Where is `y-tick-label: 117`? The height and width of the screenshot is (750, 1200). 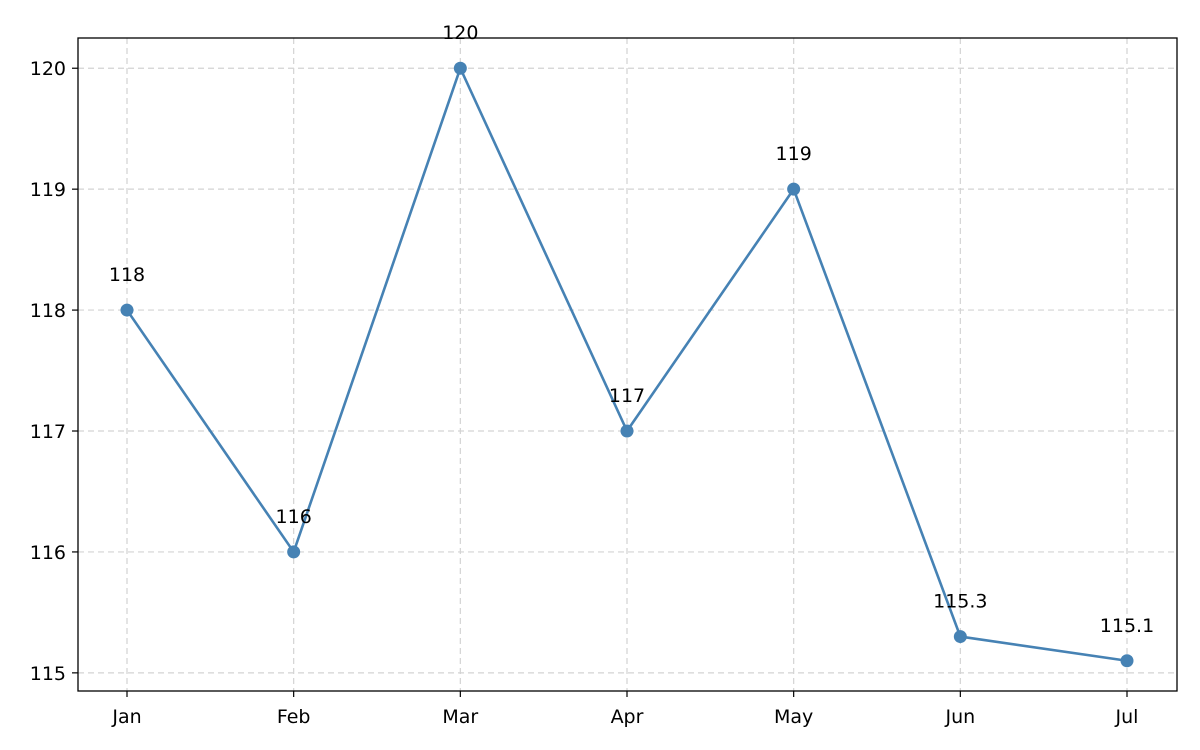 y-tick-label: 117 is located at coordinates (48, 432).